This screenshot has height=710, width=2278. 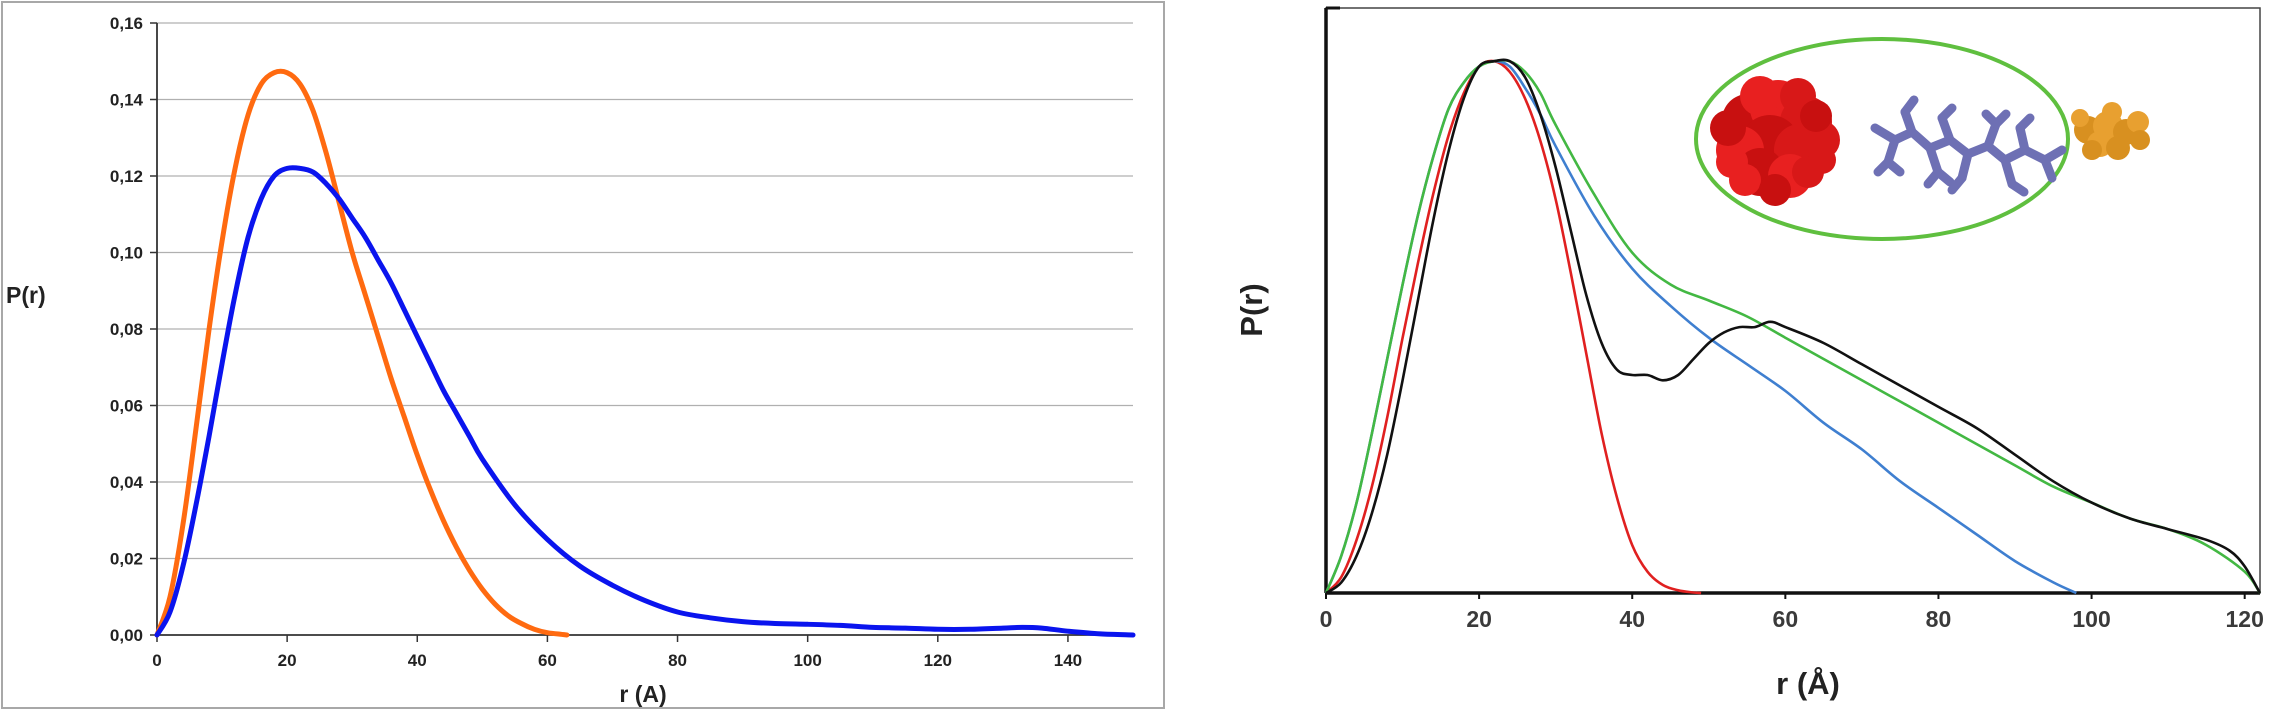 What do you see at coordinates (126, 23) in the screenshot?
I see `left-y-tick-label: 0,16` at bounding box center [126, 23].